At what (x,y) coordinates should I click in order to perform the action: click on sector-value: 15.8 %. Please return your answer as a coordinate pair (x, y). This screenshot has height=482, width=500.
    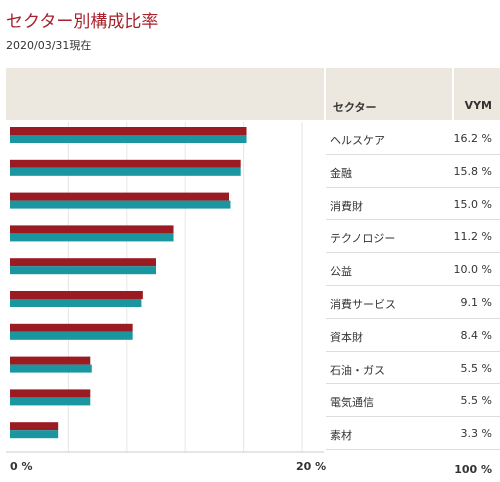
    Looking at the image, I should click on (472, 171).